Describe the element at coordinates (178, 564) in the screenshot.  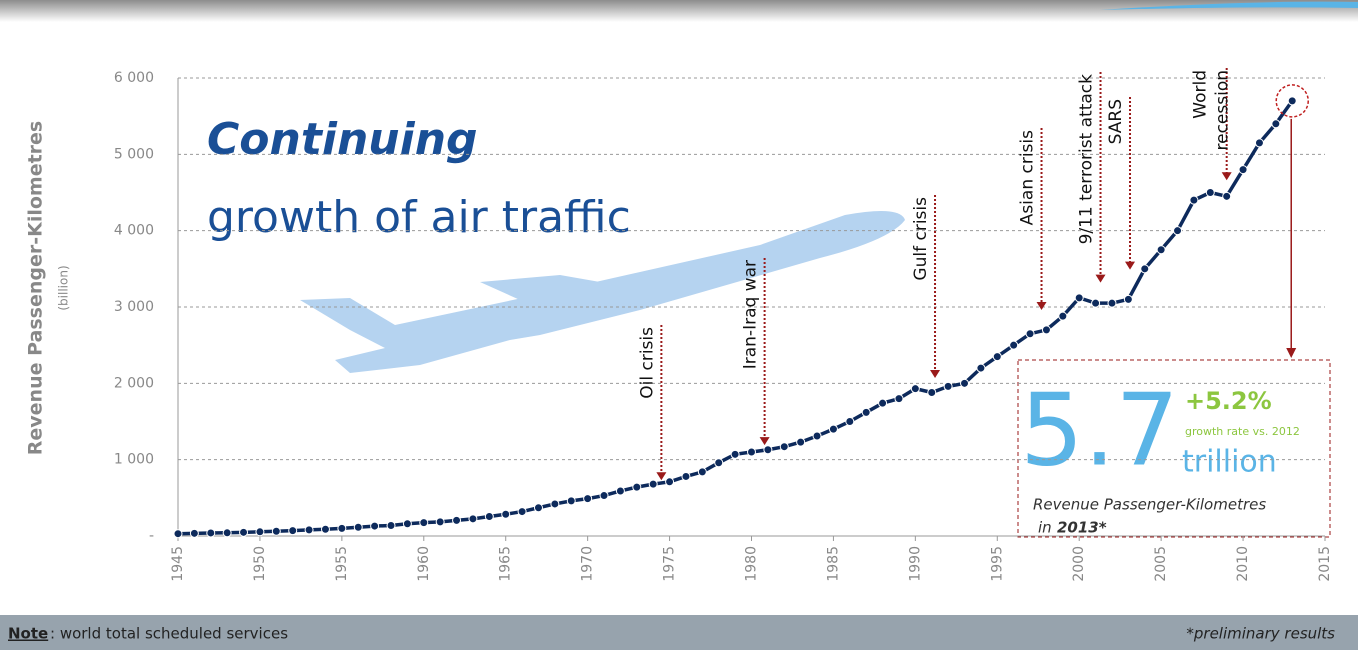
I see `x-tick-label: 1945` at that location.